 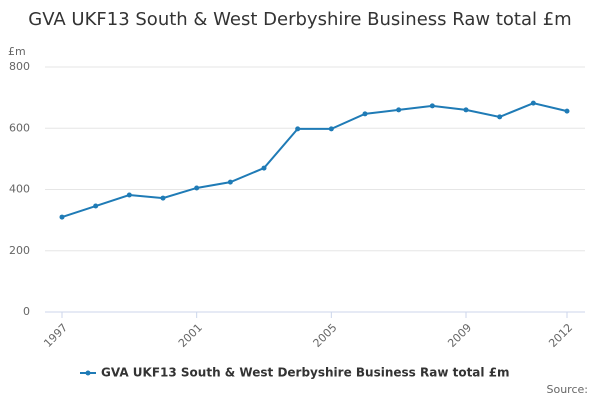 I want to click on y-tick-label: 0, so click(x=26, y=311).